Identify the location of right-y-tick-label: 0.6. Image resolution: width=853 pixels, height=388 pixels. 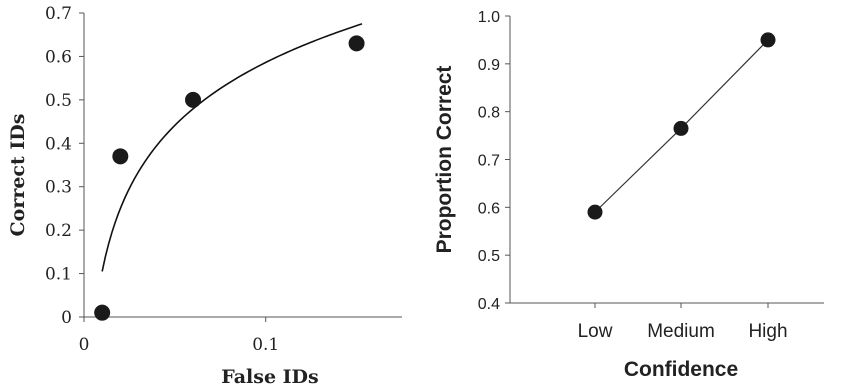
(489, 208).